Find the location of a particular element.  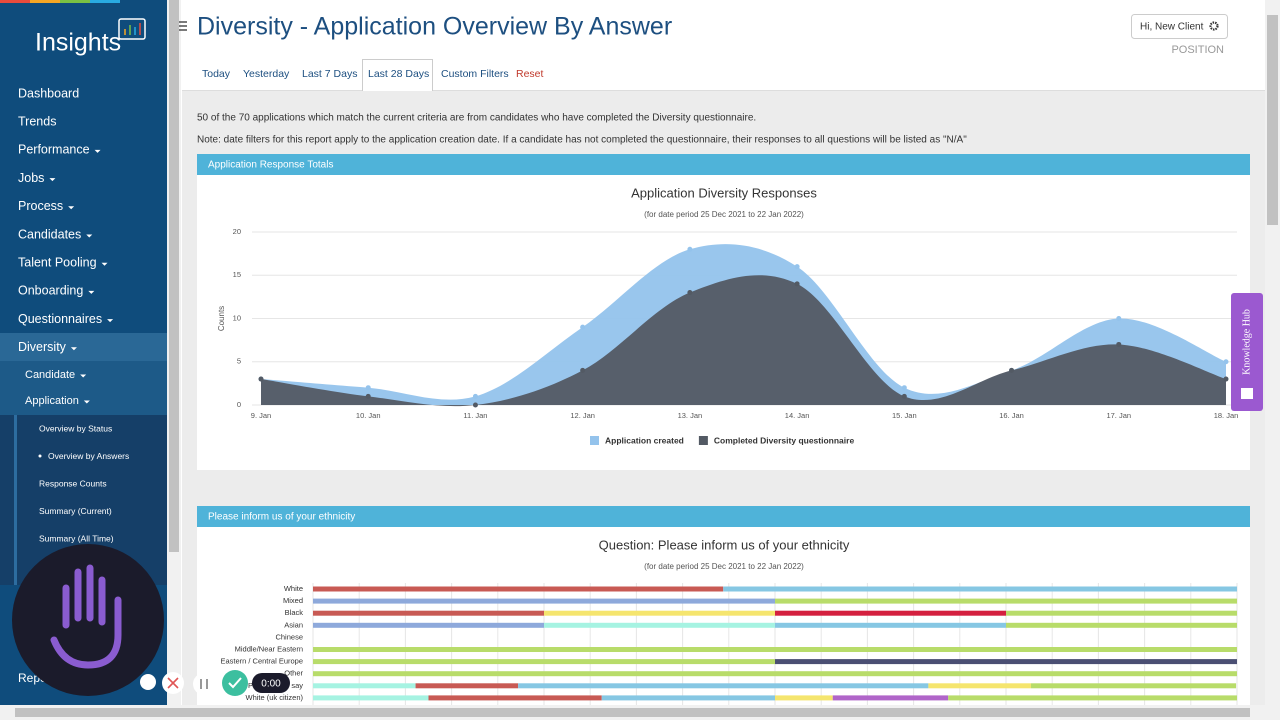

menu-item: Candidates is located at coordinates (49, 234).